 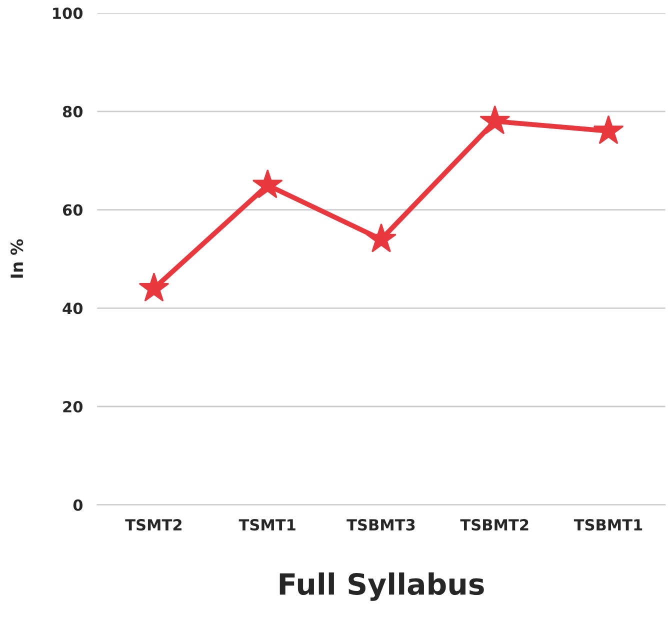 I want to click on y-tick-label: 0, so click(x=78, y=505).